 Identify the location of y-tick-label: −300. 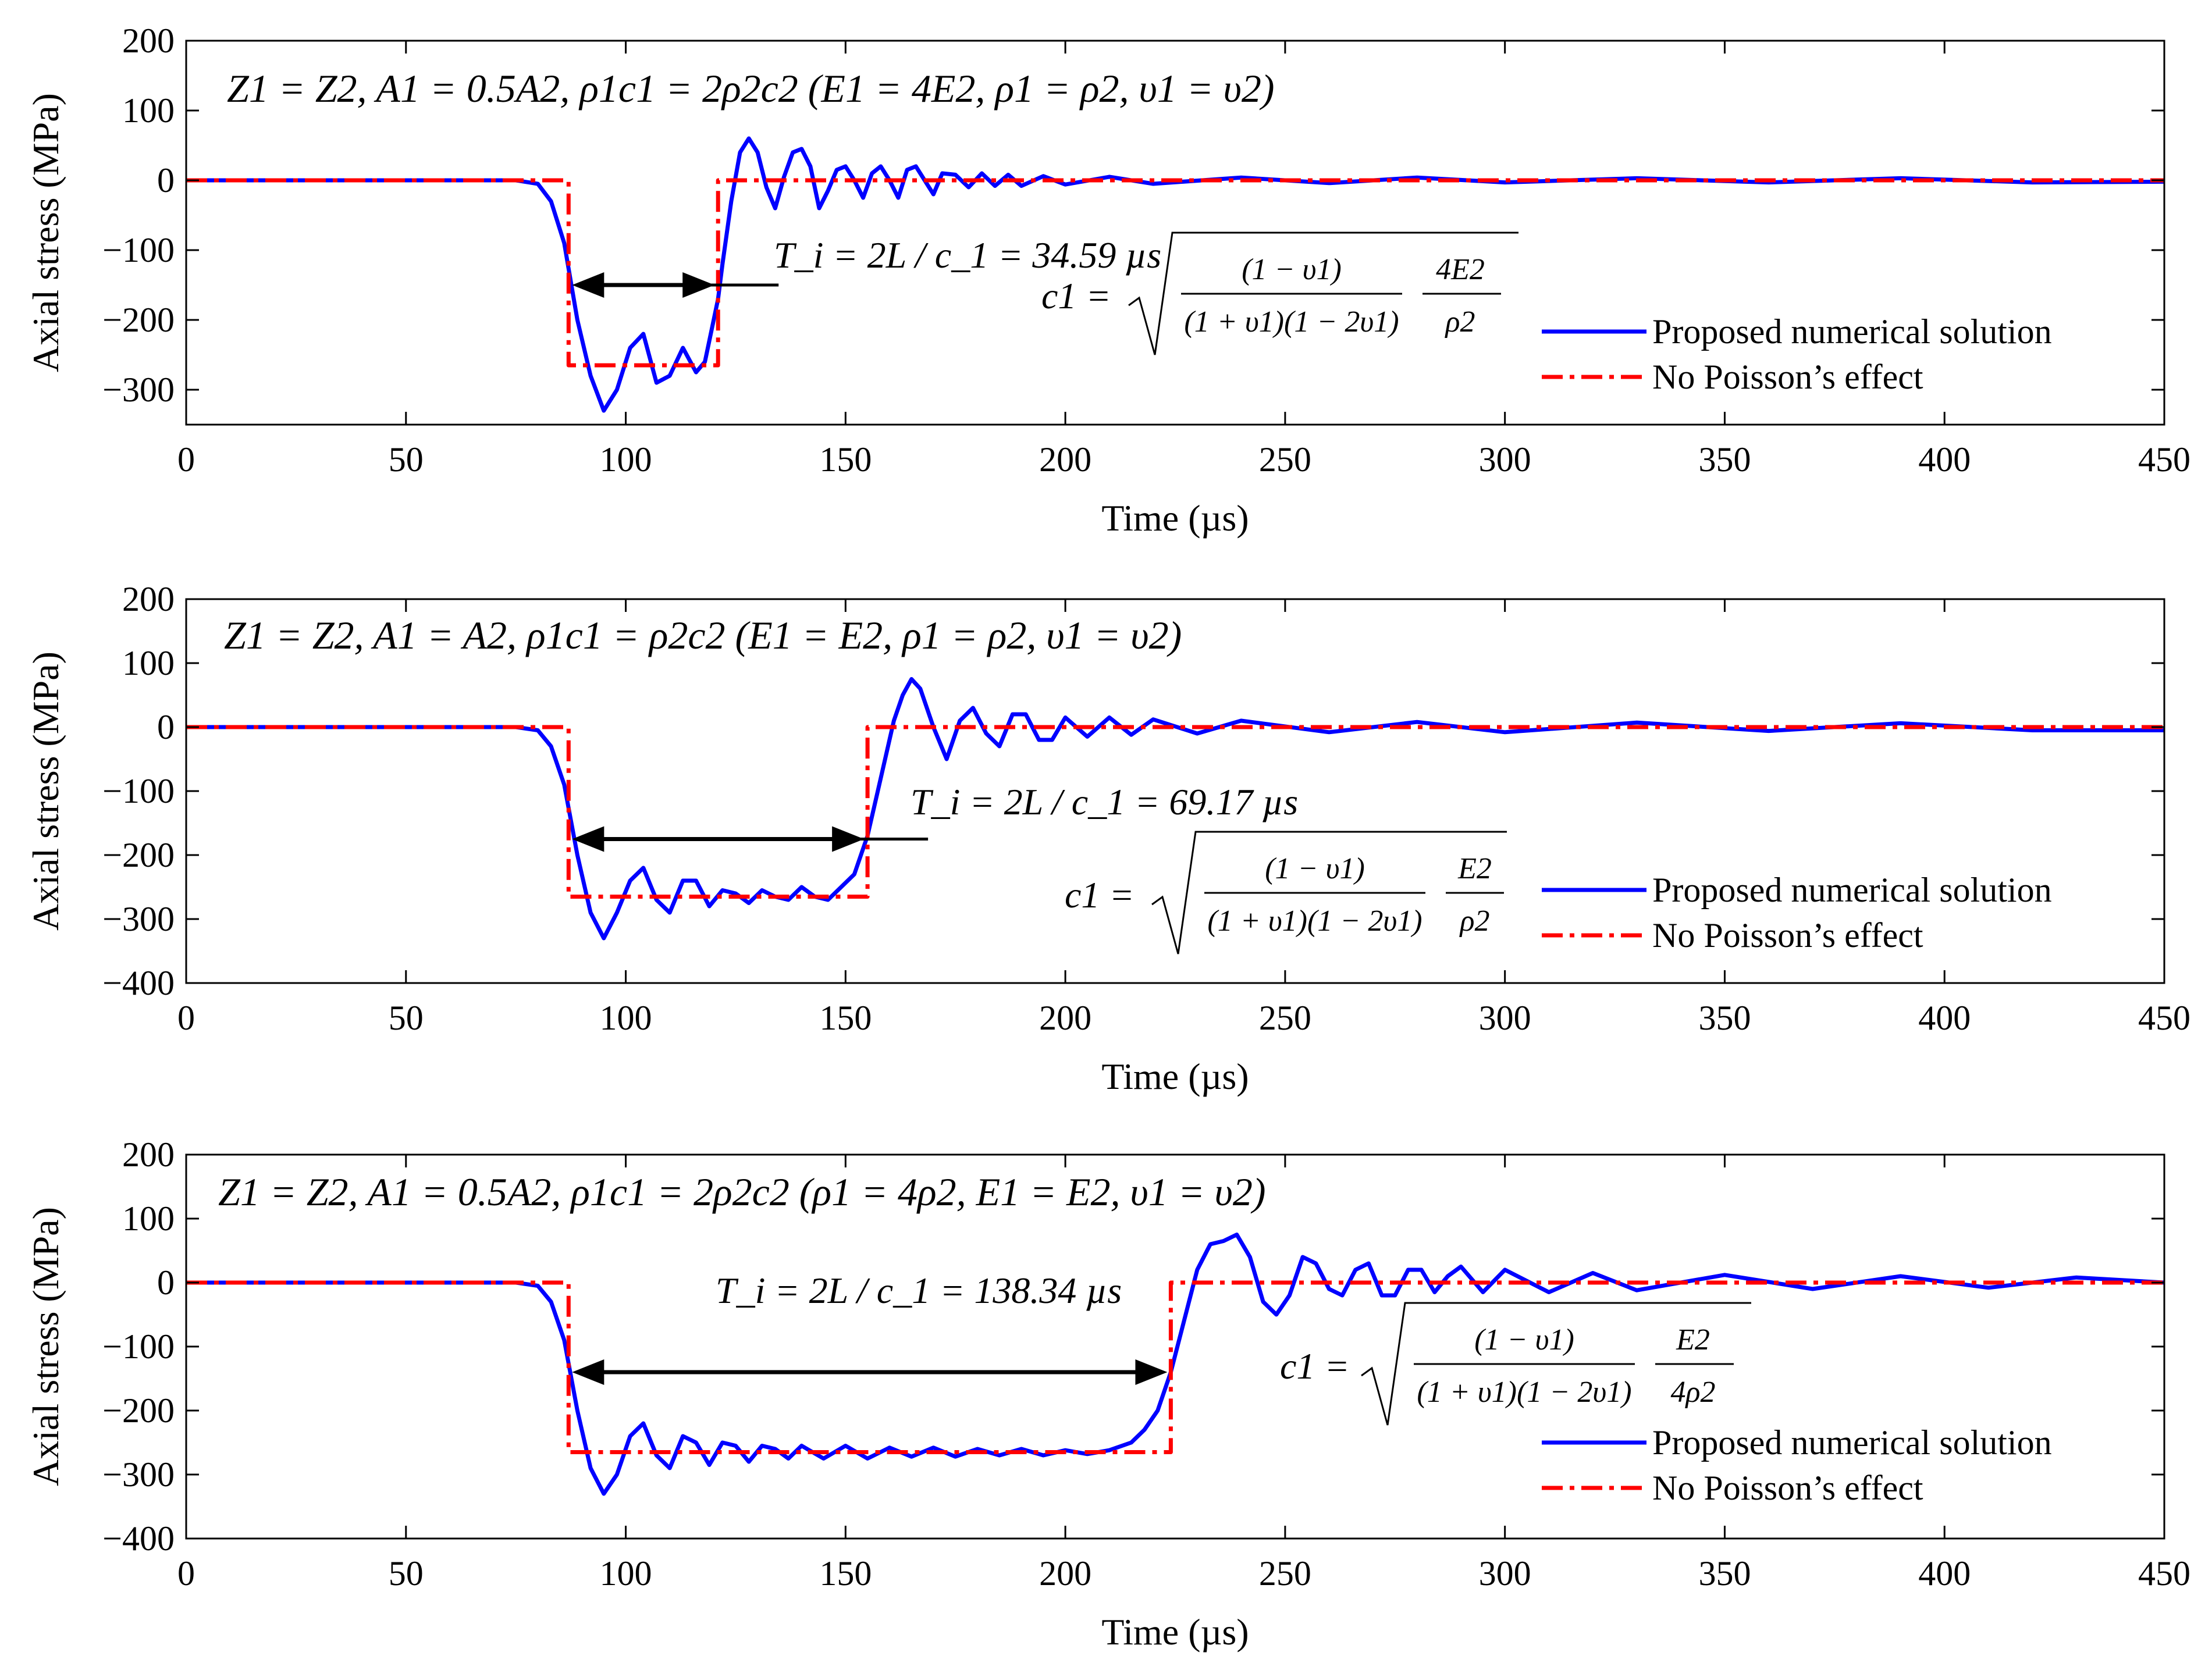
(138, 919).